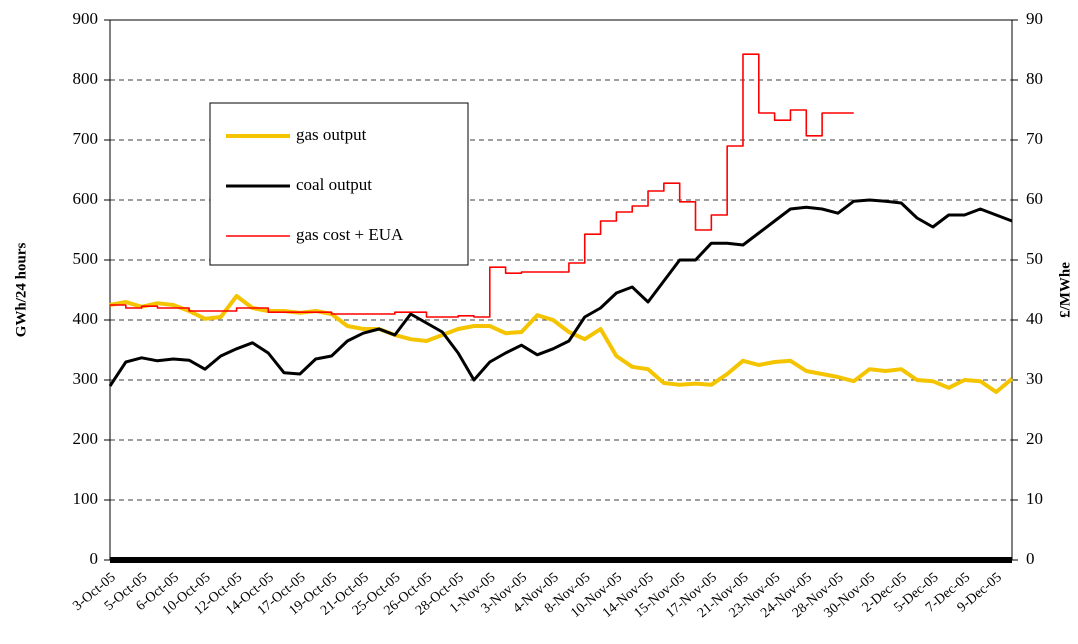 The width and height of the screenshot is (1078, 644). I want to click on y2-tick-label: 40, so click(1034, 318).